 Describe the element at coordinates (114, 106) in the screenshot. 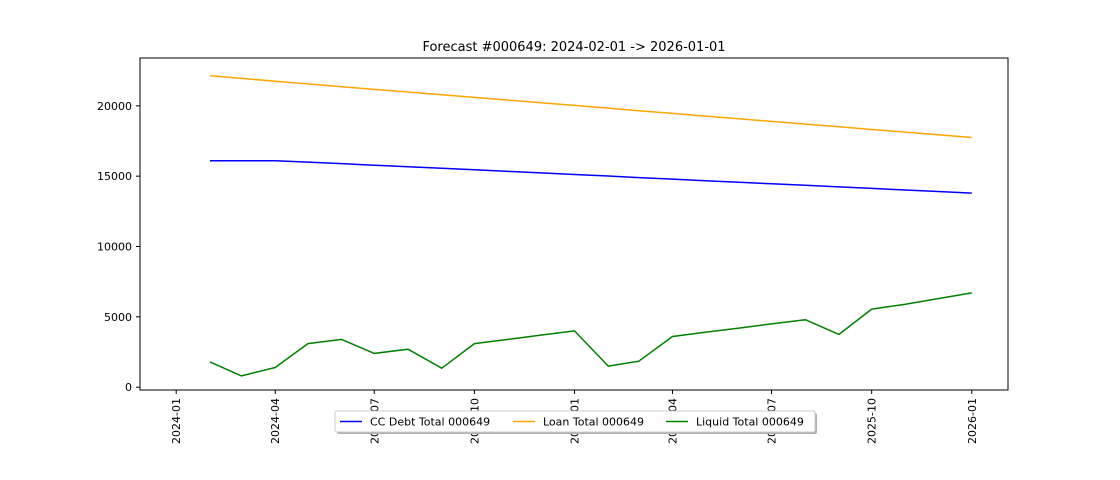

I see `y-tick-label: 20000` at that location.